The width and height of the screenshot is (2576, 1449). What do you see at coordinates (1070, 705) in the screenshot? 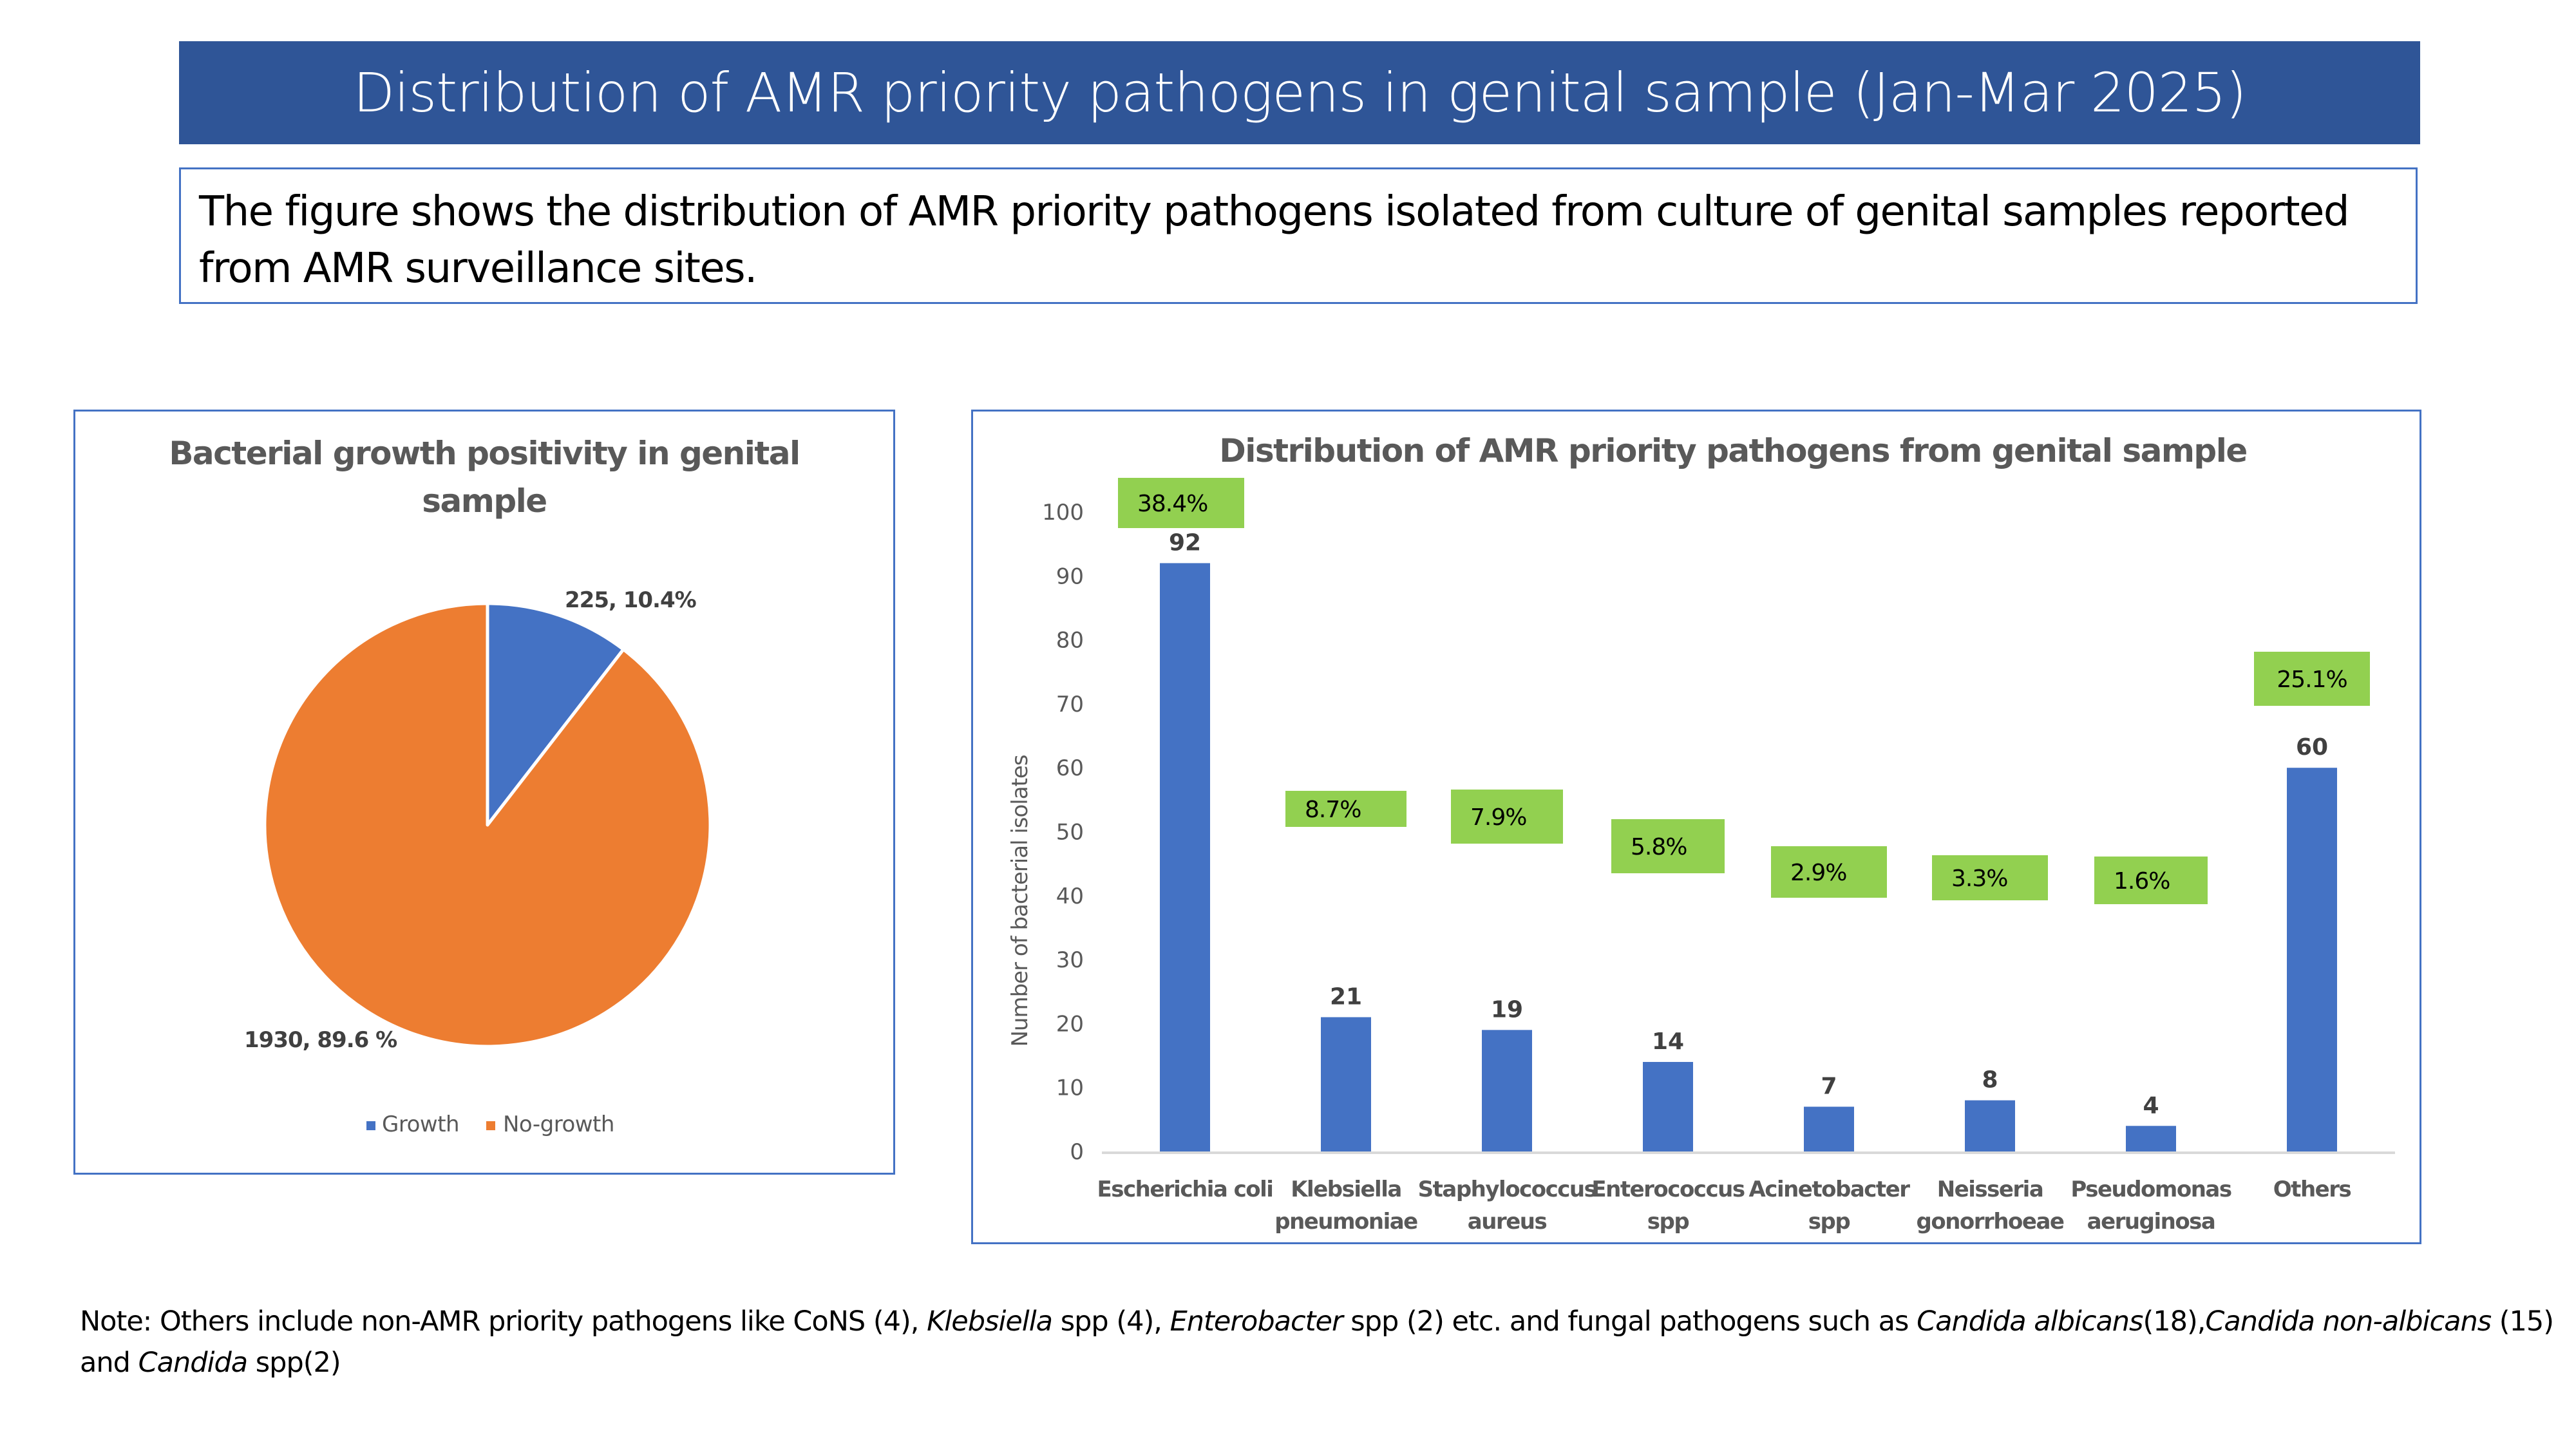
I see `y-tick-label: 70` at bounding box center [1070, 705].